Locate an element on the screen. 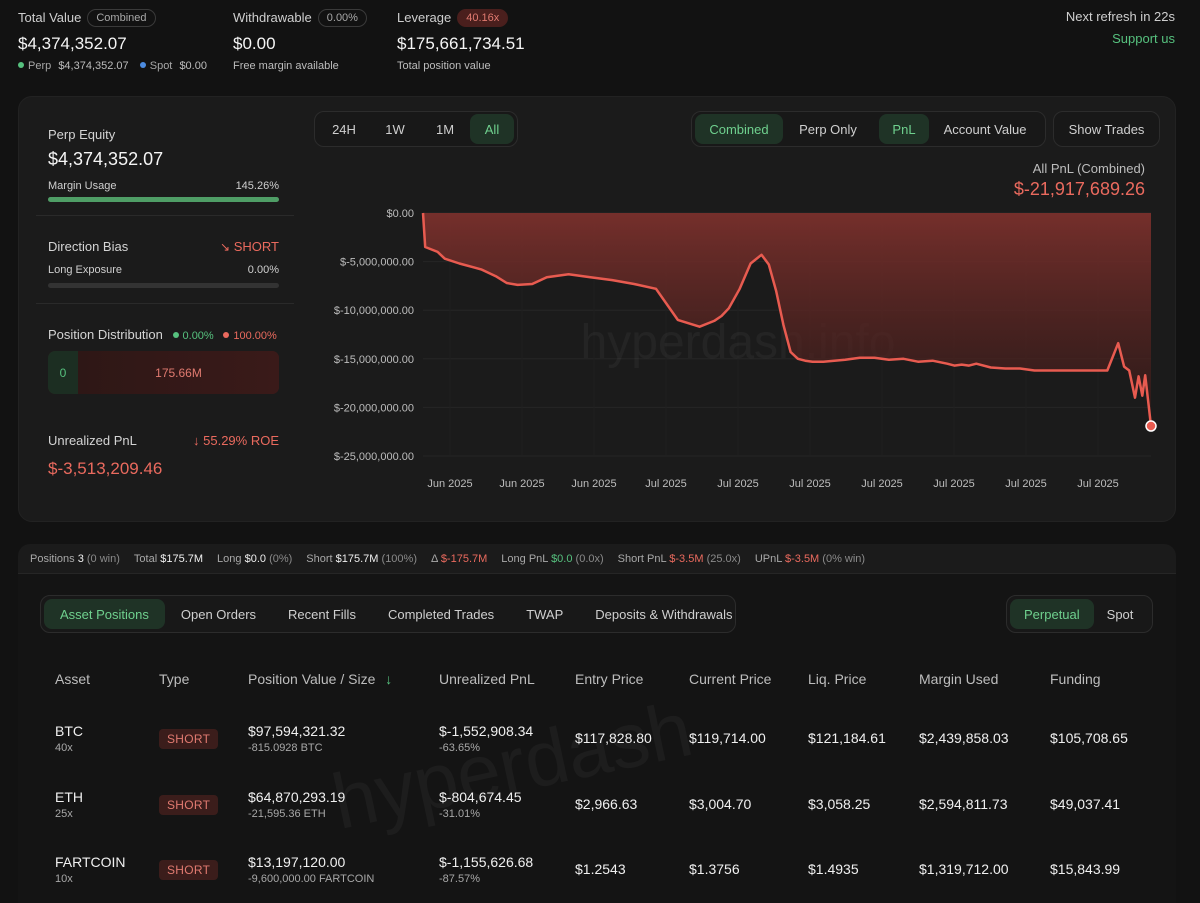 This screenshot has height=903, width=1200. tab-open-orders: Open Orders is located at coordinates (218, 614).